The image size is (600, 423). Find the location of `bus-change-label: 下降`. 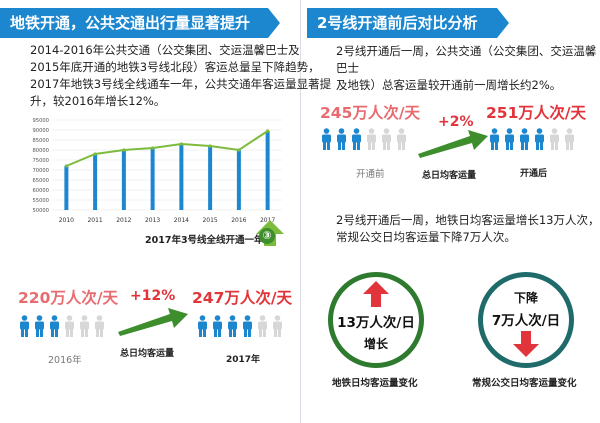

bus-change-label: 下降 is located at coordinates (525, 298).